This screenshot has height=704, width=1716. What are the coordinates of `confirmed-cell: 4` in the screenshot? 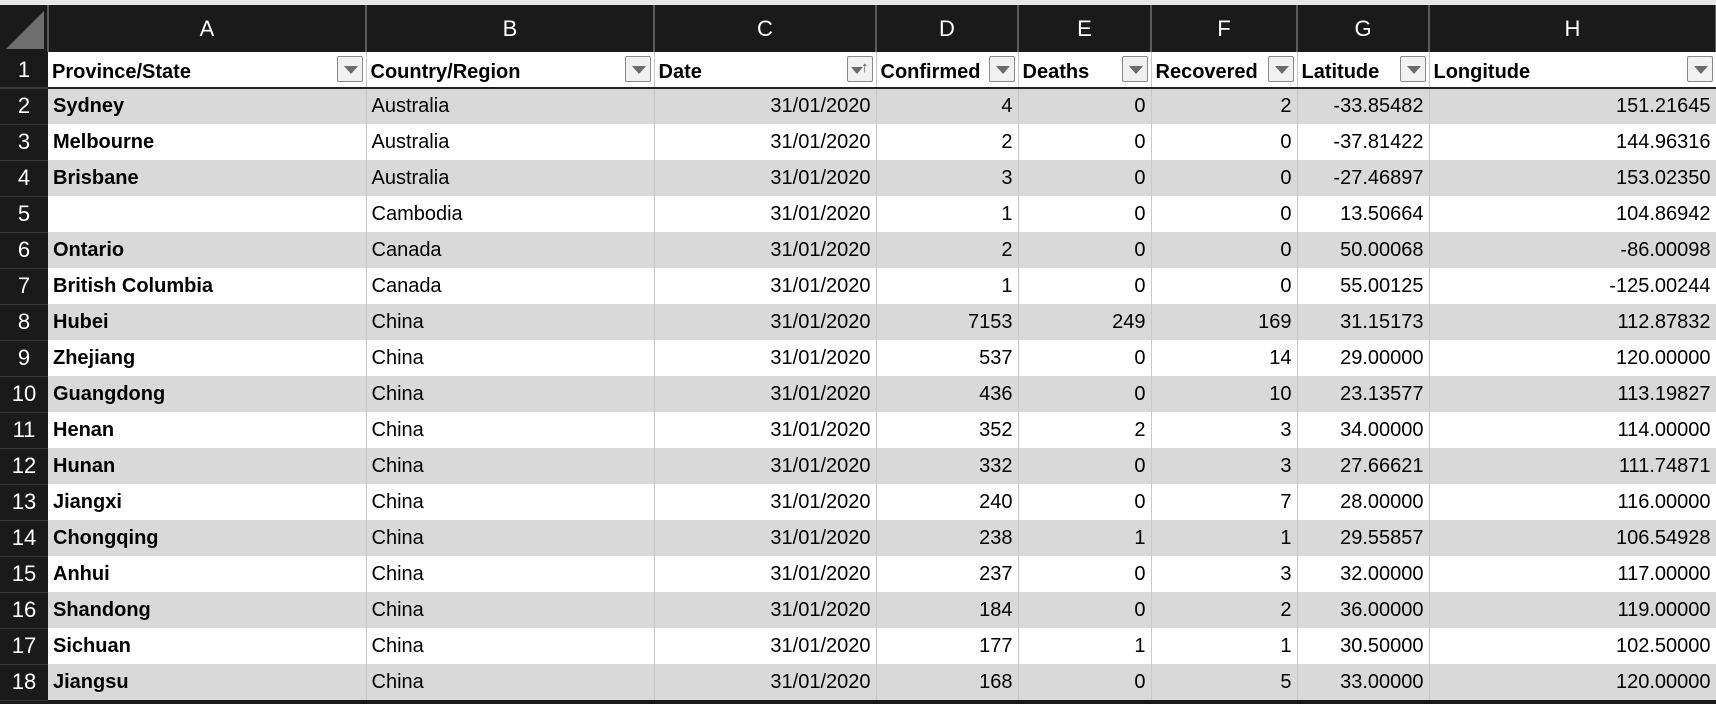 It's located at (947, 106).